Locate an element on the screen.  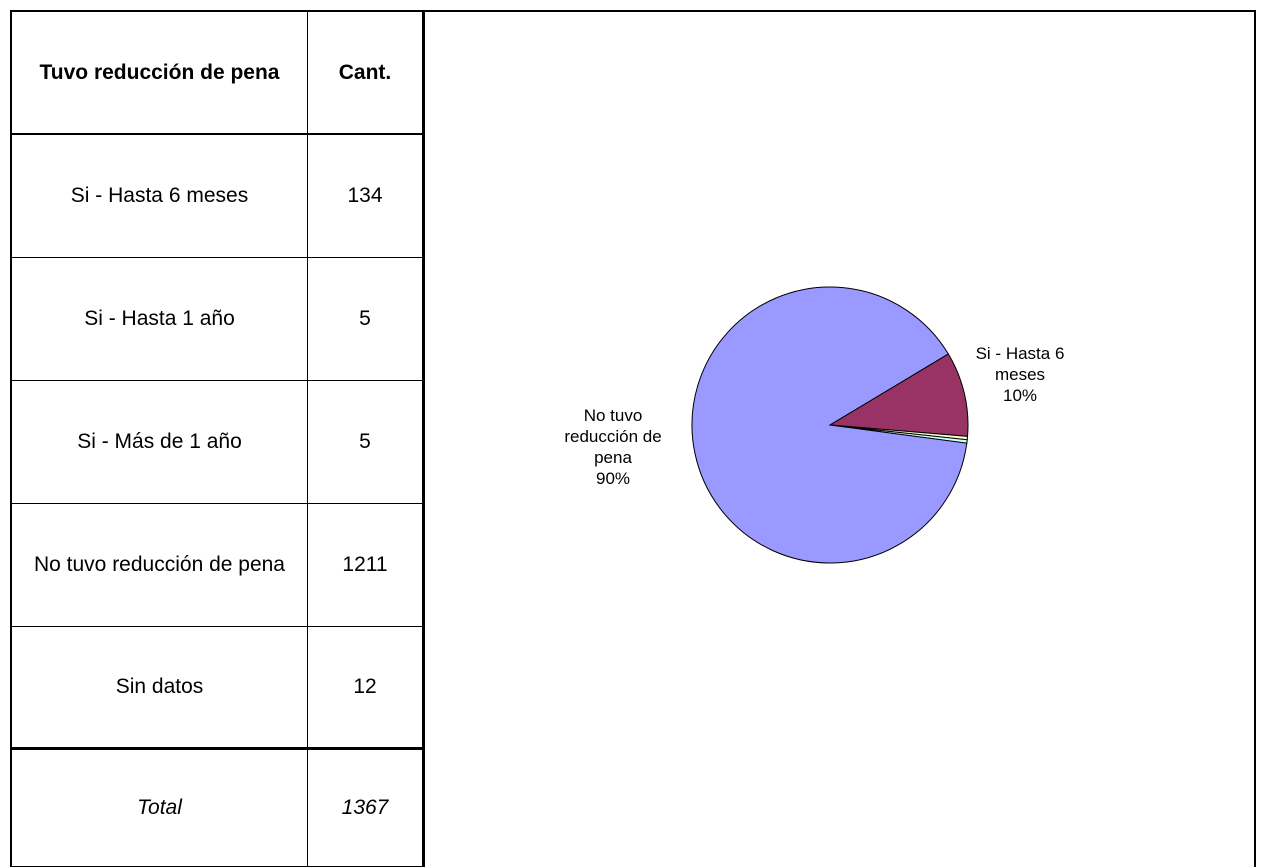
slice-value-label: 90% is located at coordinates (613, 478).